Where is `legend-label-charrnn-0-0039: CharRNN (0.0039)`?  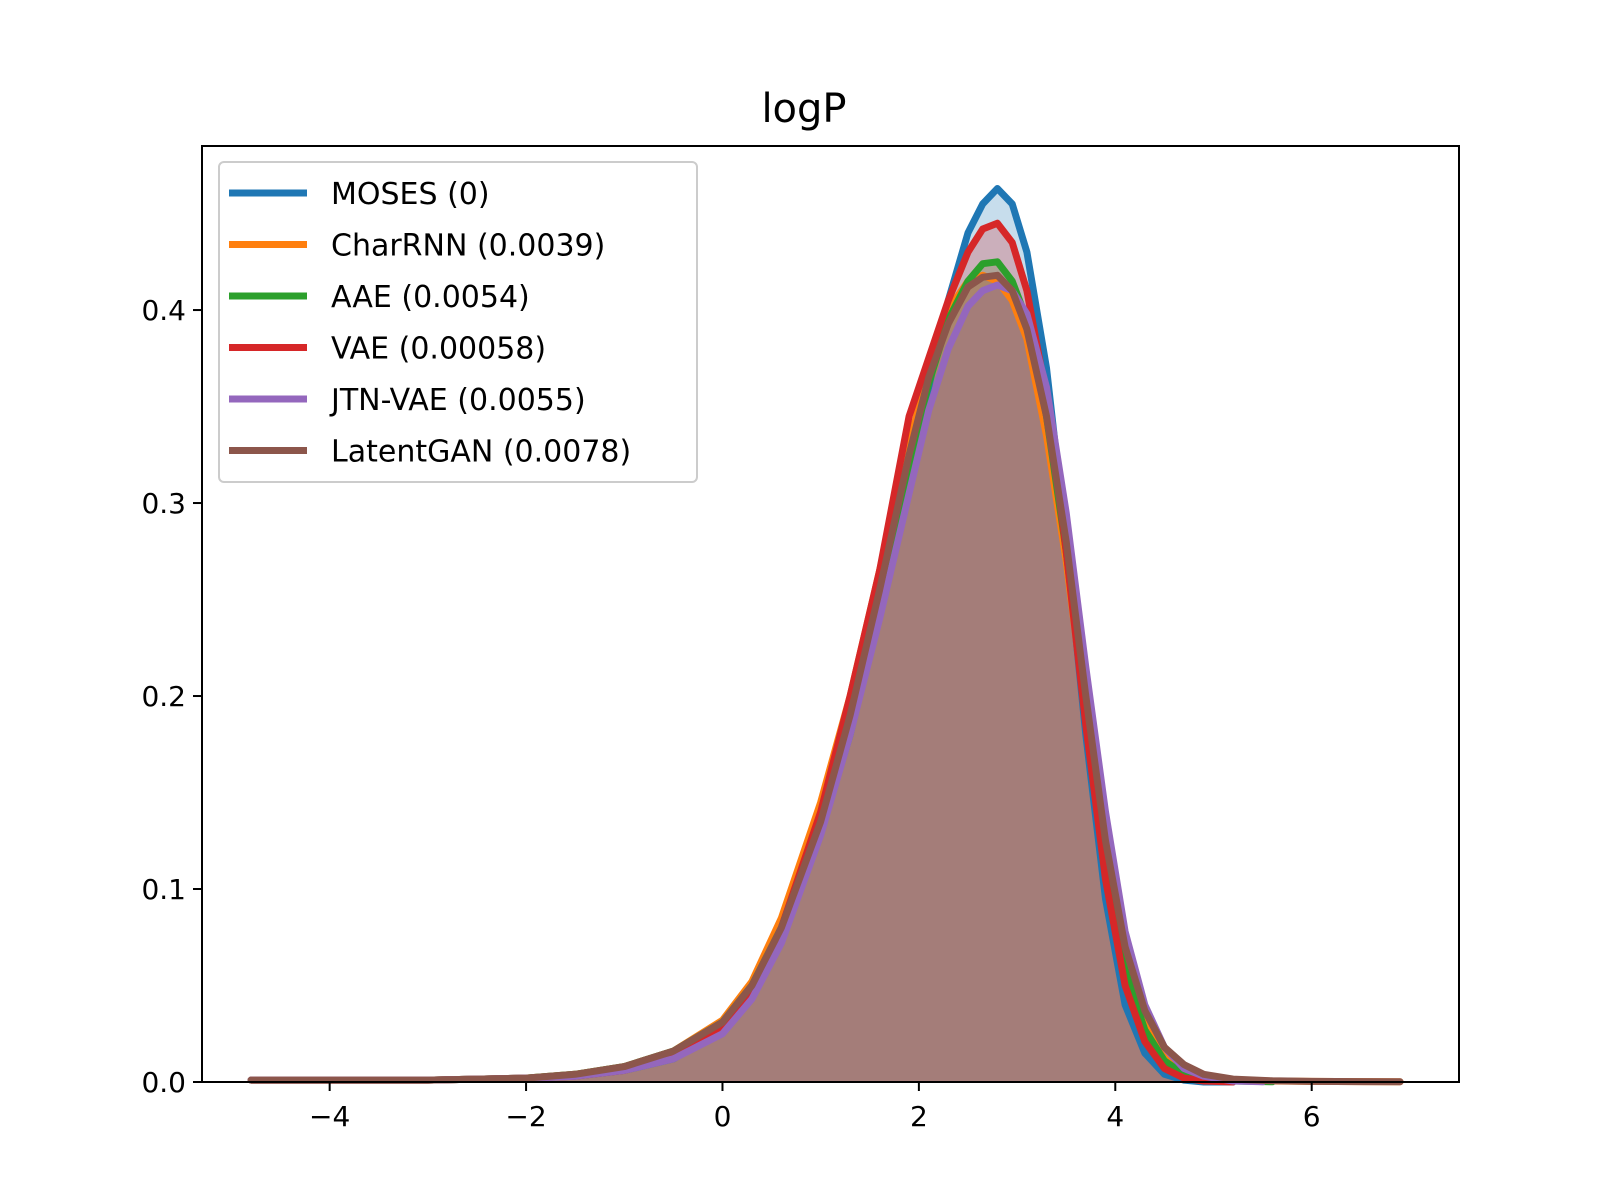
legend-label-charrnn-0-0039: CharRNN (0.0039) is located at coordinates (468, 246).